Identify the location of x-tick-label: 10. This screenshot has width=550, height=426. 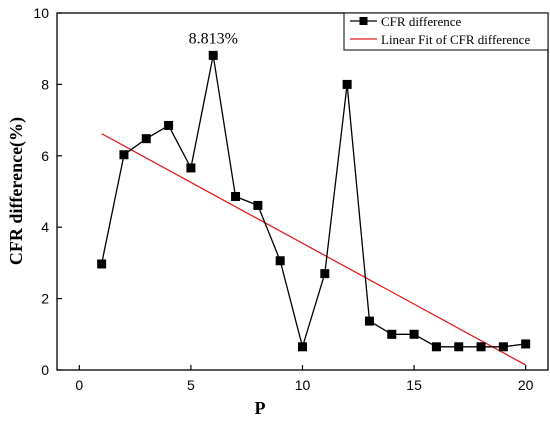
(303, 385).